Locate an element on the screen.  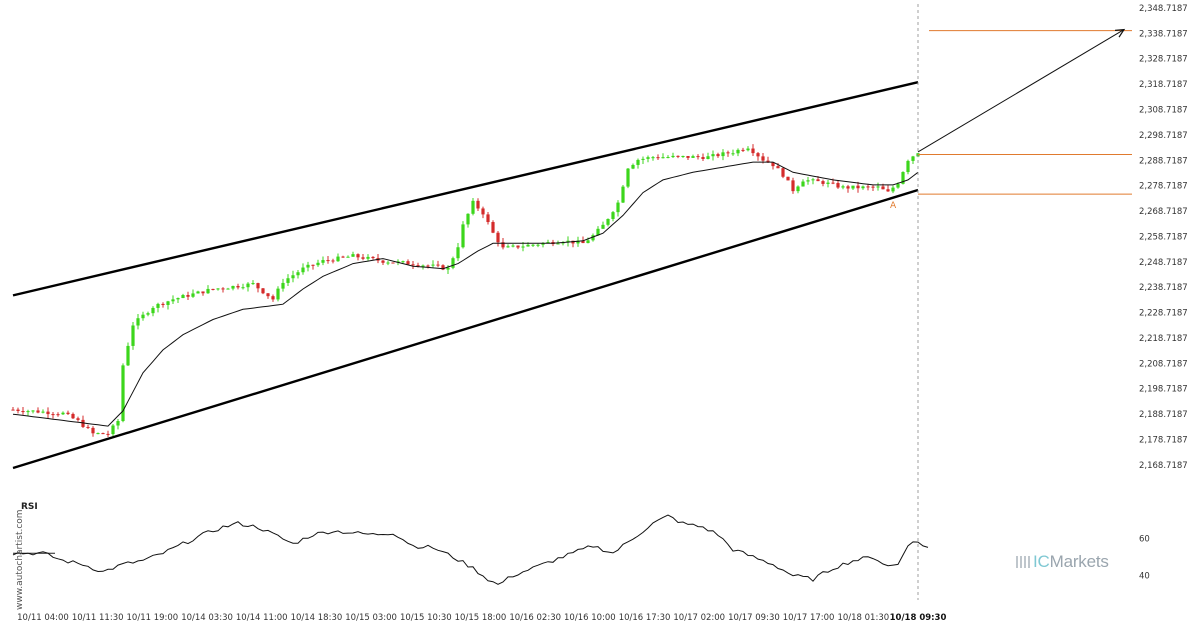
brand-prefix: IC is located at coordinates (1041, 561).